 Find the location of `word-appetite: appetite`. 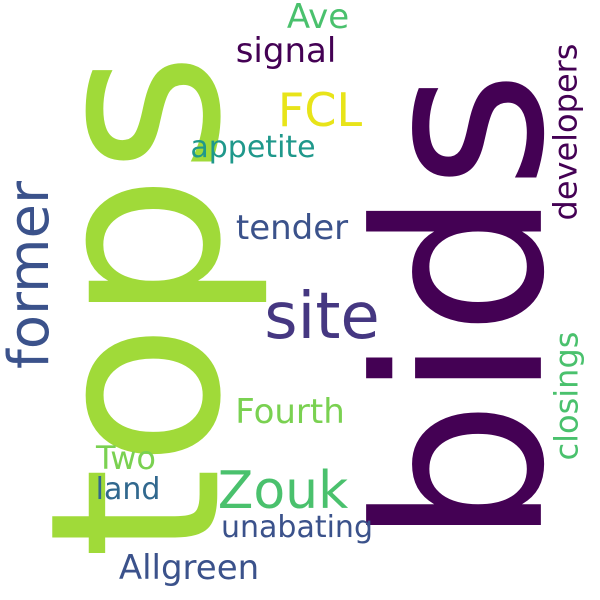

word-appetite: appetite is located at coordinates (253, 147).